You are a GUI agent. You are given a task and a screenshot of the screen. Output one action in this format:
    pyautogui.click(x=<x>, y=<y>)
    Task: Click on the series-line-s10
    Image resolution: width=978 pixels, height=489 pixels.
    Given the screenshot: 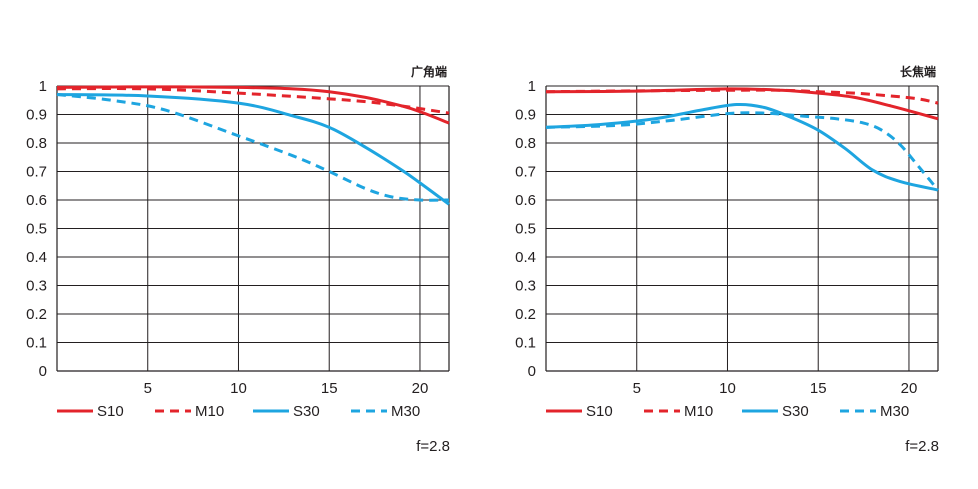 What is the action you would take?
    pyautogui.click(x=253, y=105)
    